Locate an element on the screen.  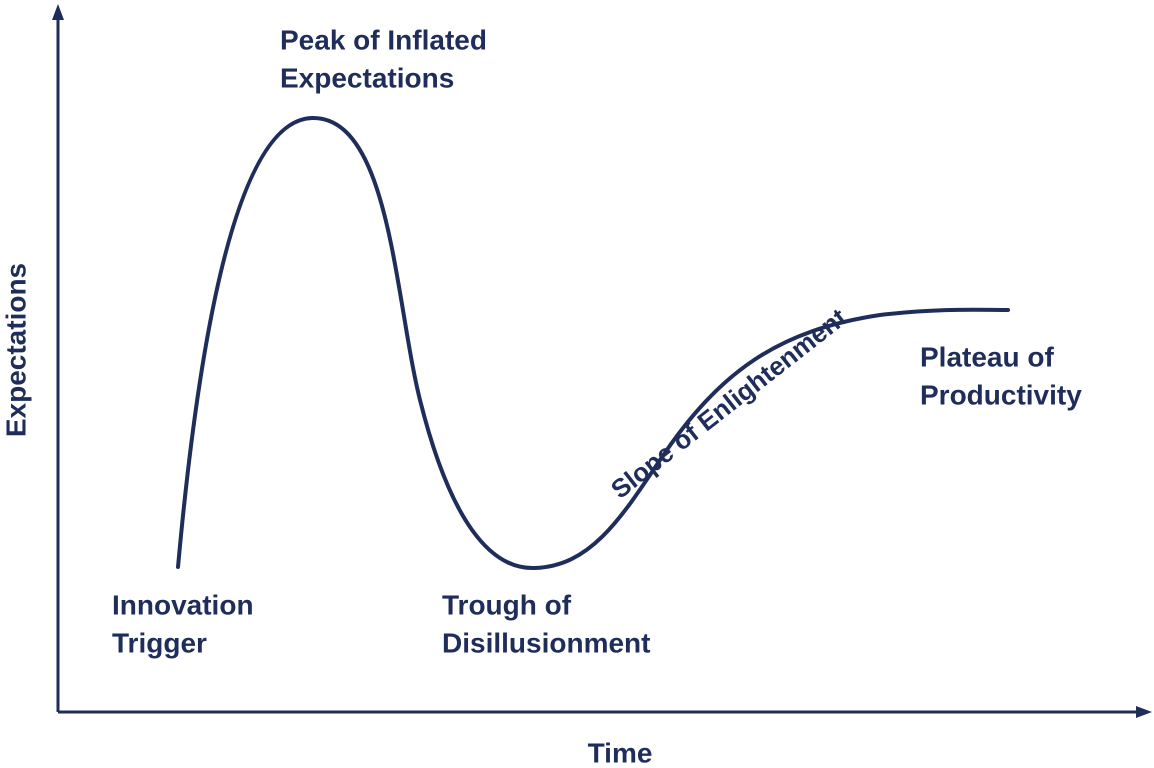
phase-label: Peak of Inflated is located at coordinates (383, 39).